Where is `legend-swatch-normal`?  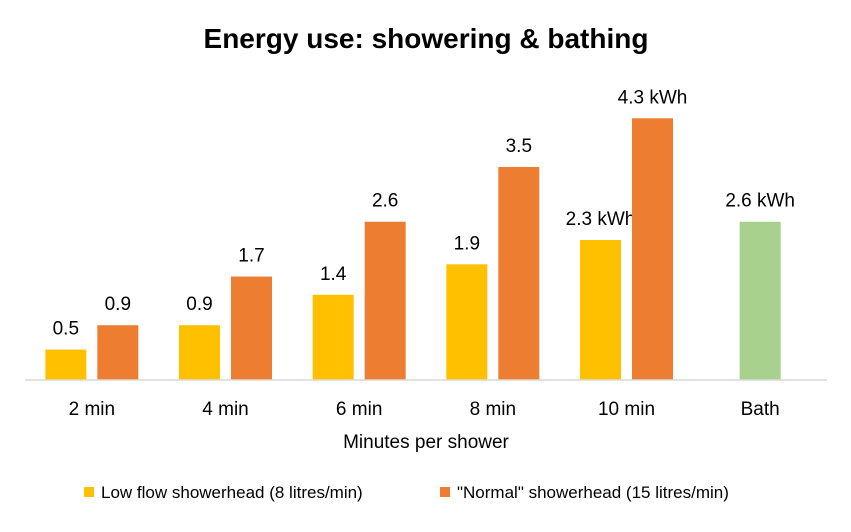
legend-swatch-normal is located at coordinates (445, 492).